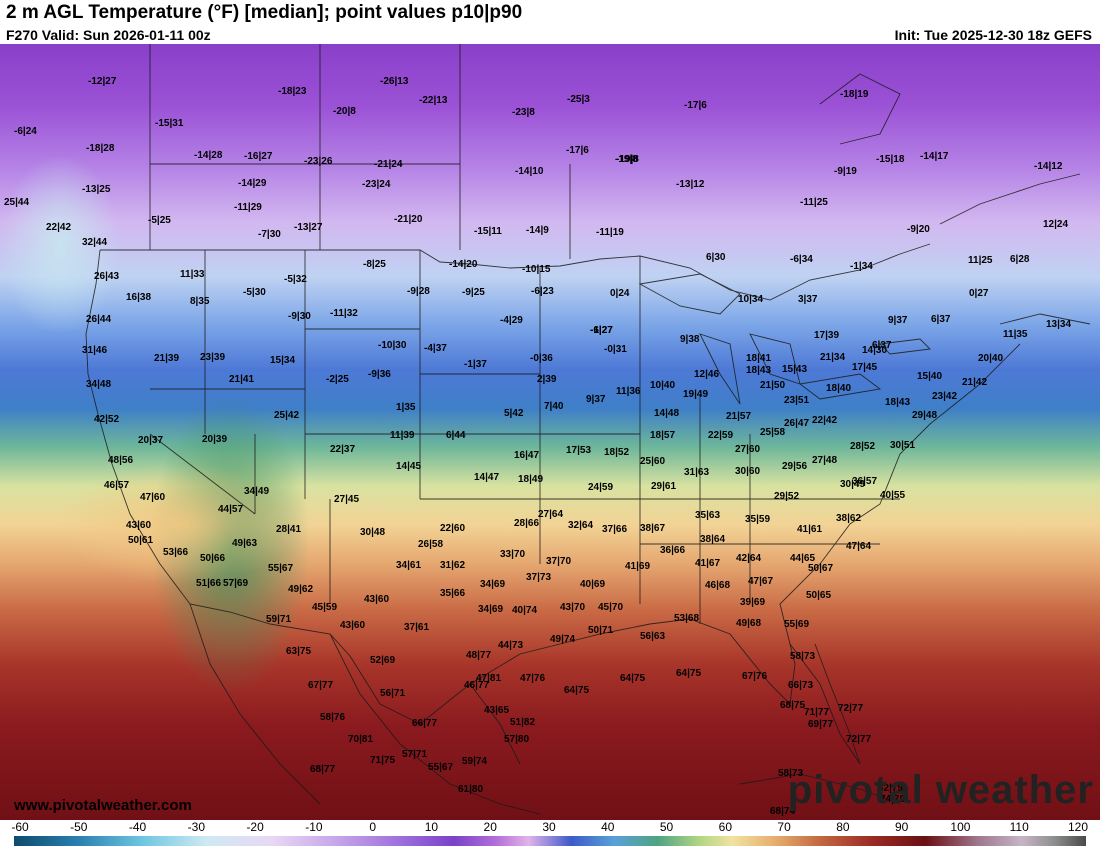 The width and height of the screenshot is (1100, 850). I want to click on point-value-label: 50|65, so click(819, 595).